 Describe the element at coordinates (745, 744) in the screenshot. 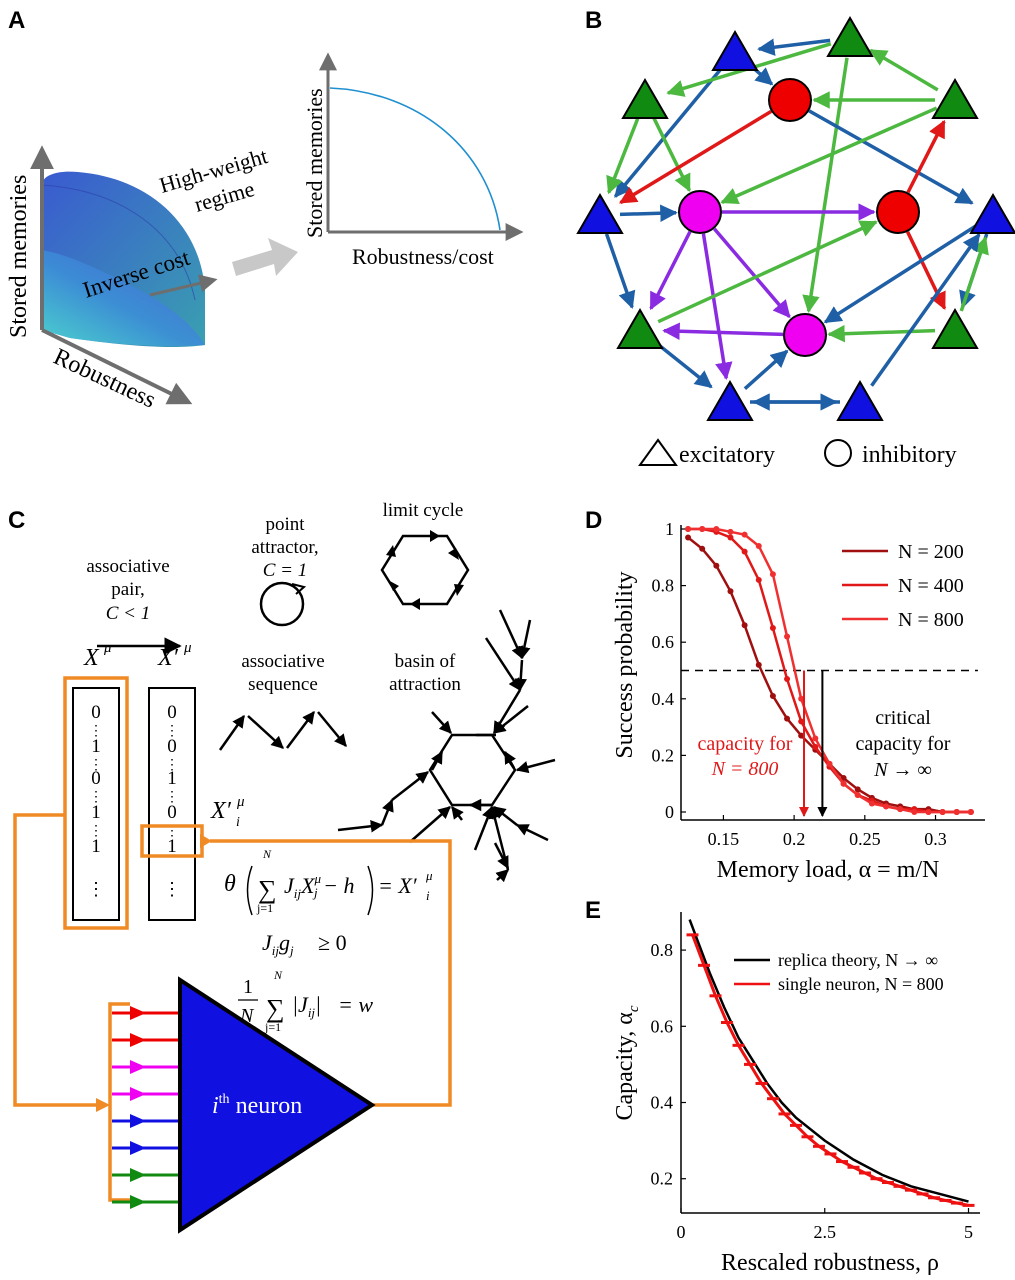

I see `annot-red-l1: capacity for` at that location.